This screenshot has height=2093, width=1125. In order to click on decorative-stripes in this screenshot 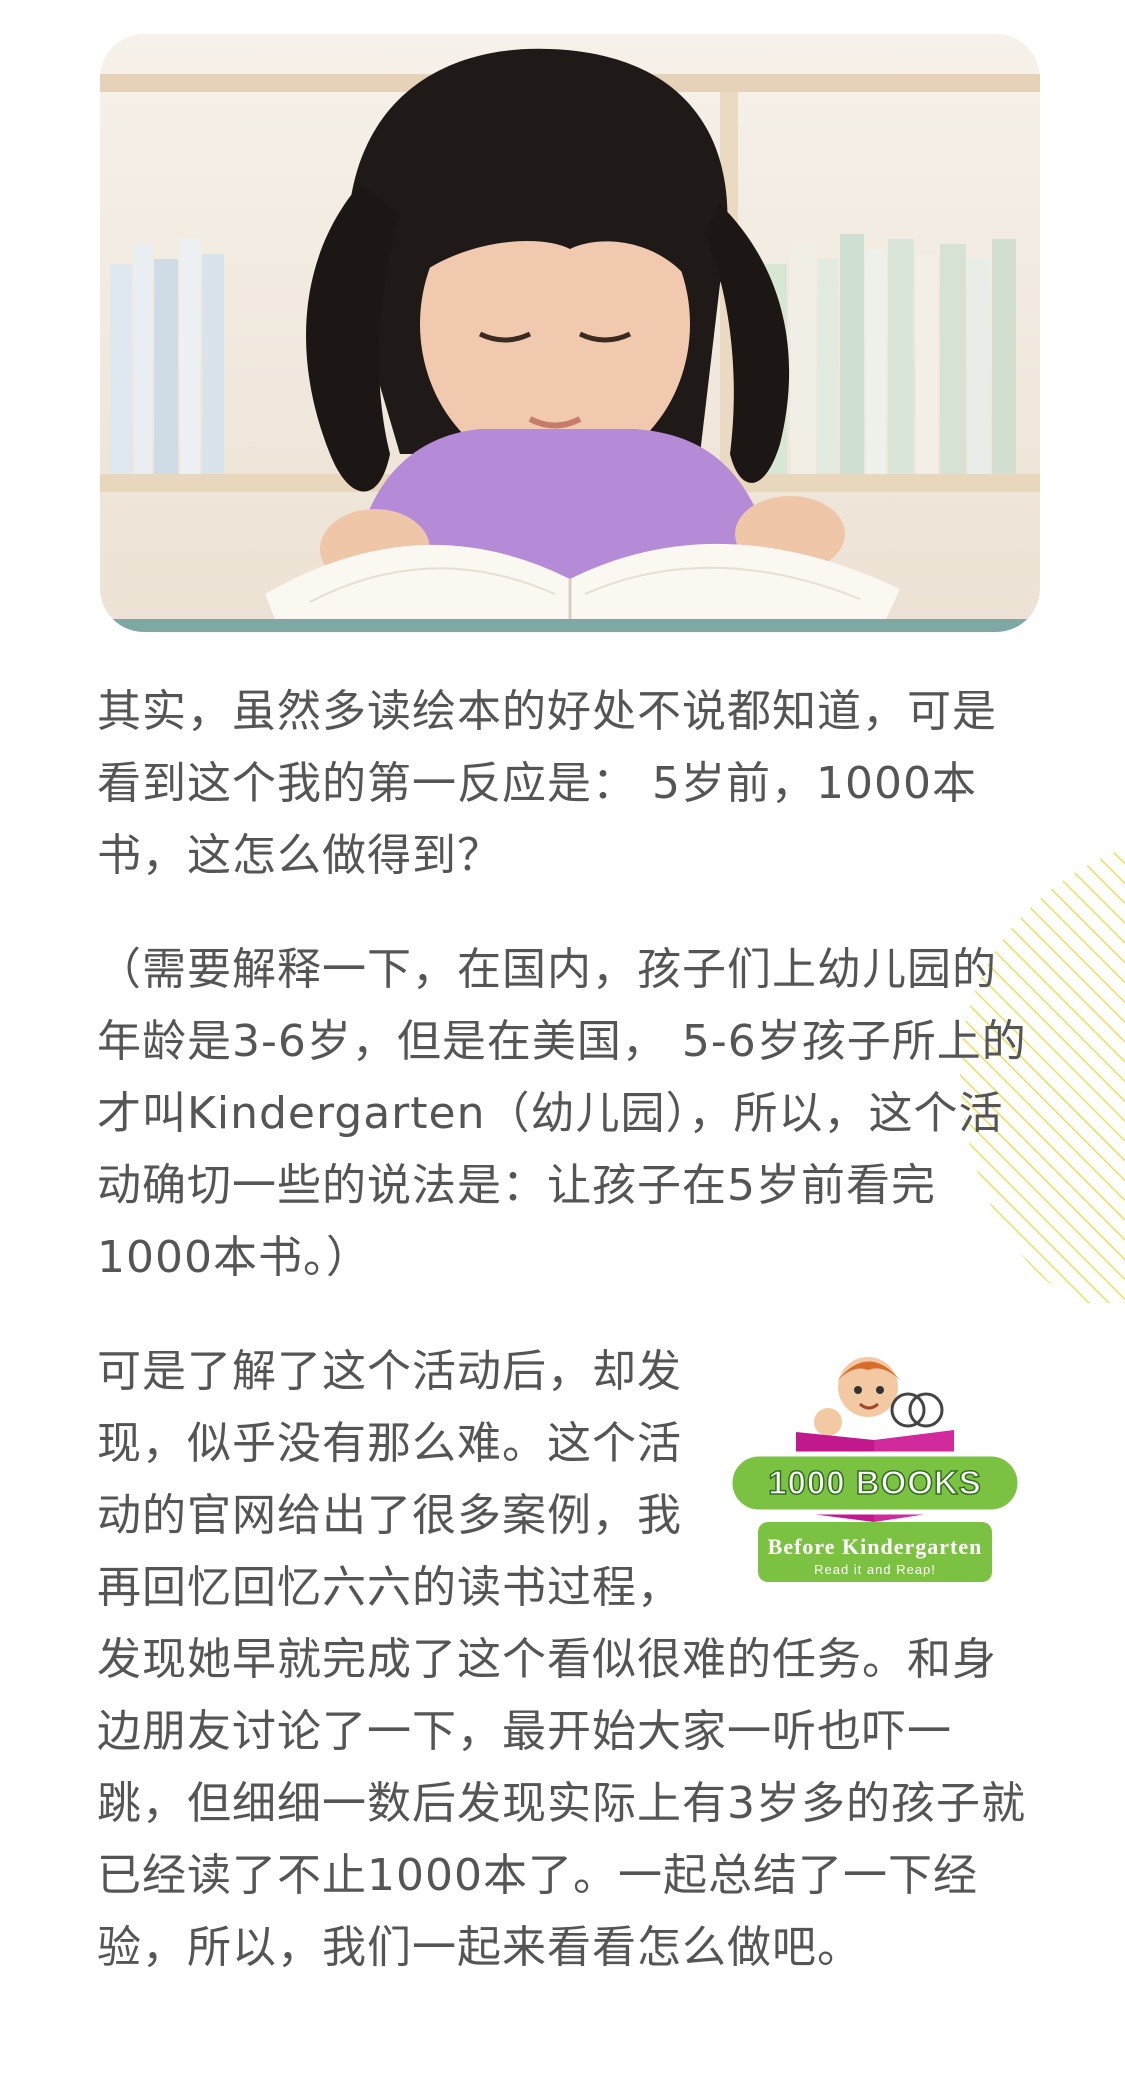, I will do `click(1027, 1075)`.